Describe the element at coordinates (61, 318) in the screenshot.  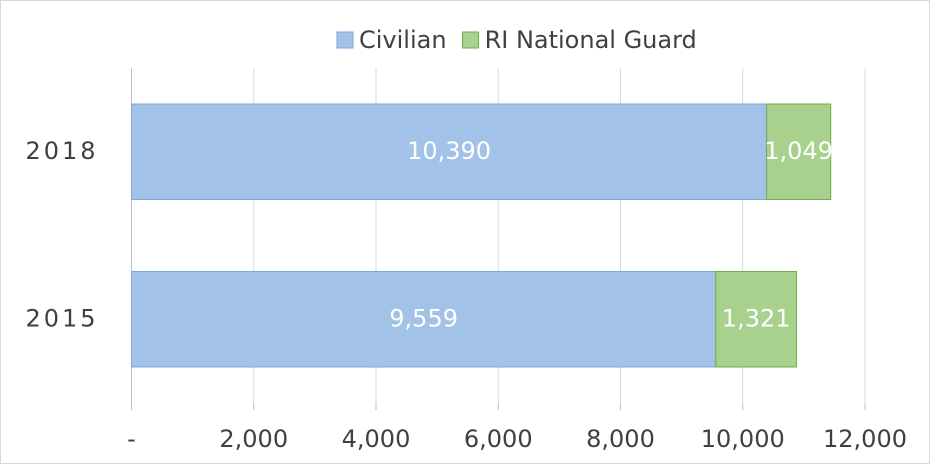
I see `y-tick-label: 2015` at that location.